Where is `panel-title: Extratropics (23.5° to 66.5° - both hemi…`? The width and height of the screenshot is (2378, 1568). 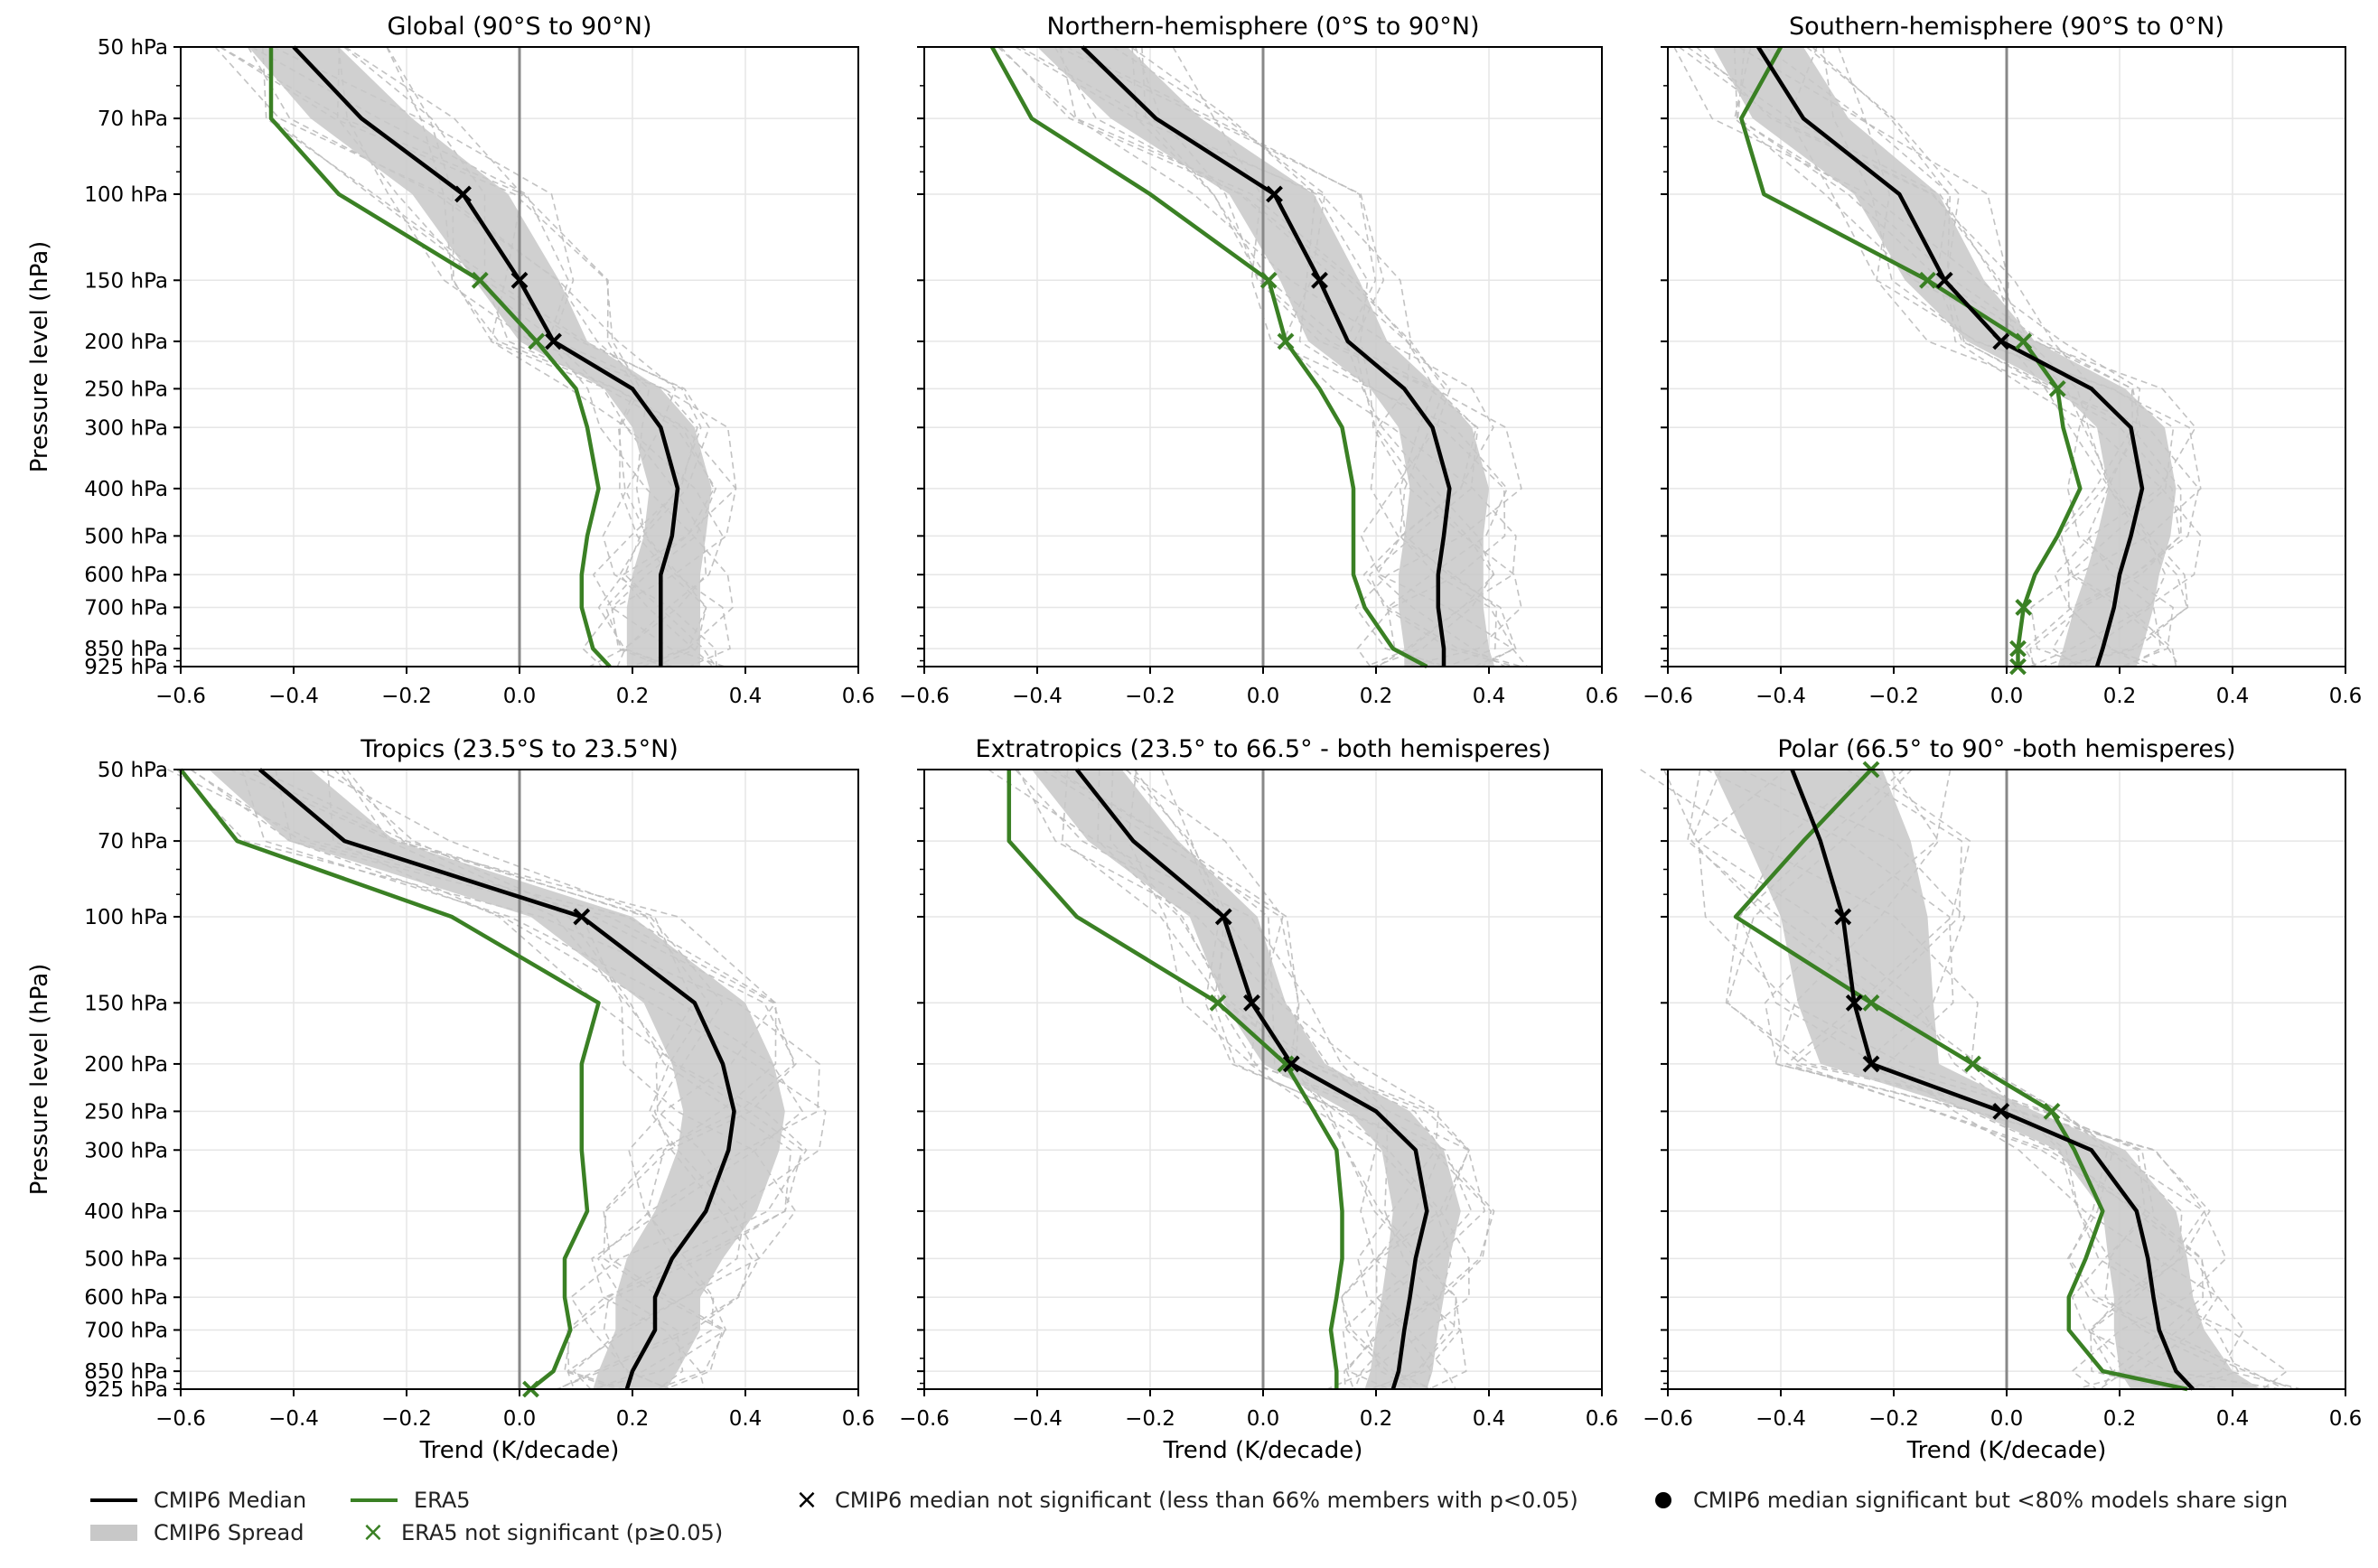
panel-title: Extratropics (23.5° to 66.5° - both hemi… is located at coordinates (1263, 749).